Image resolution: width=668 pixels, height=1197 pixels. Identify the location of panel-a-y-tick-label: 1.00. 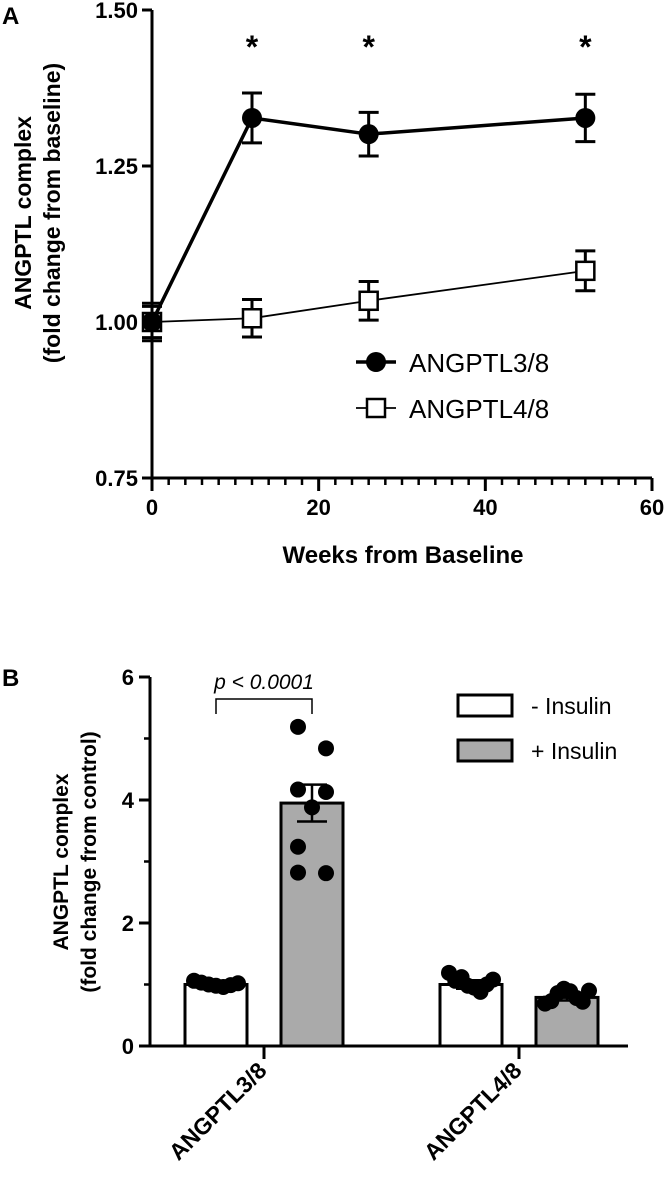
(116, 322).